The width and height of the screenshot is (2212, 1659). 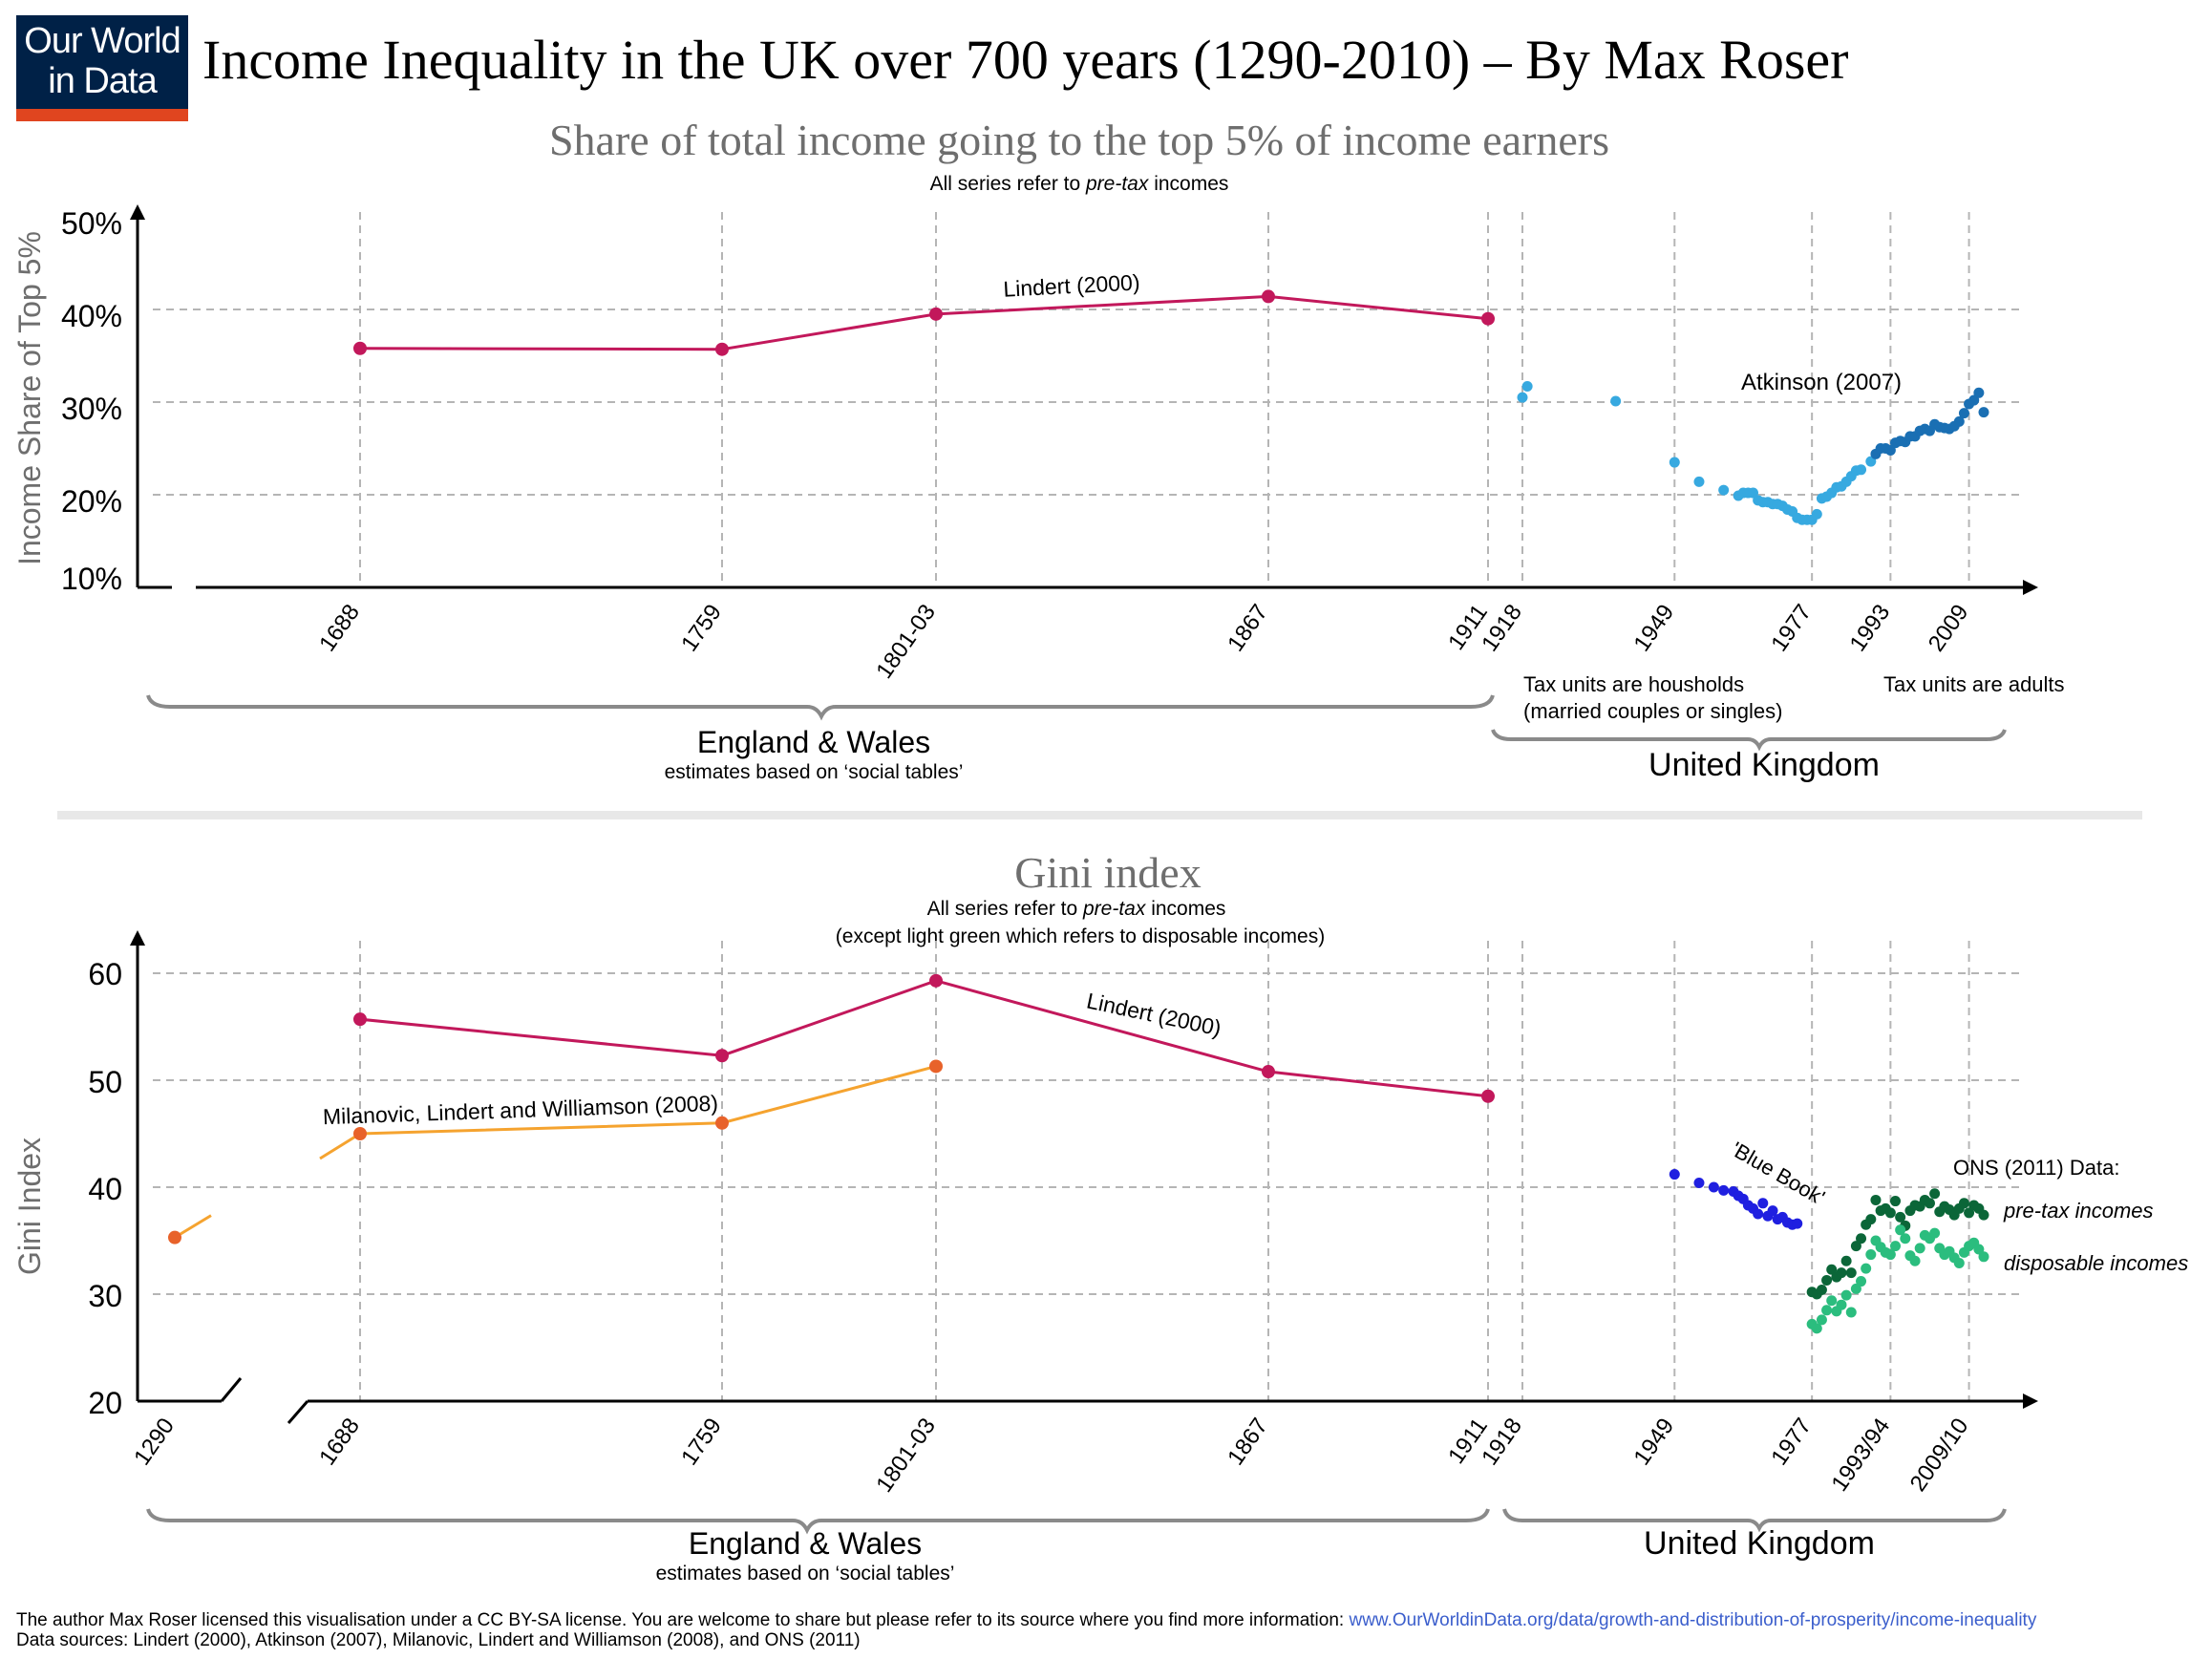 What do you see at coordinates (906, 642) in the screenshot?
I see `top-x-tick-label: 1801-03` at bounding box center [906, 642].